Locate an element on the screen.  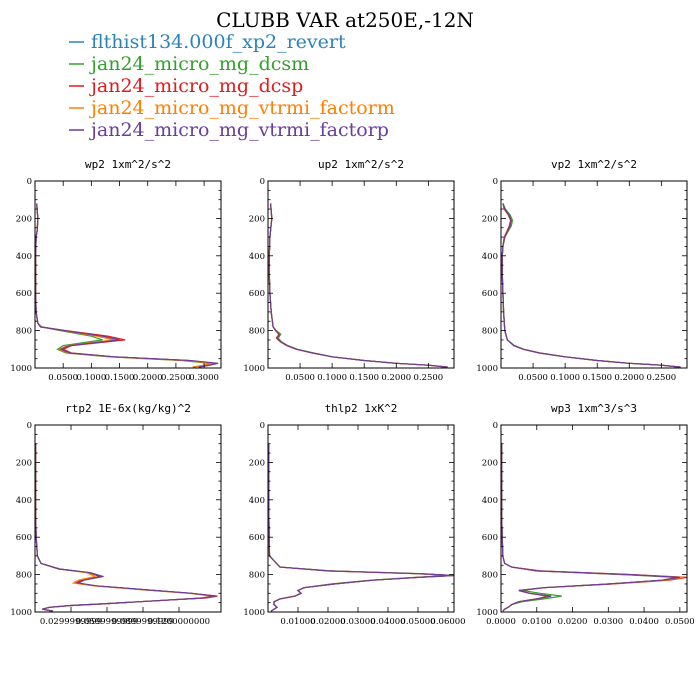
panel-title: wp3 1xm^3/s^3 is located at coordinates (594, 408).